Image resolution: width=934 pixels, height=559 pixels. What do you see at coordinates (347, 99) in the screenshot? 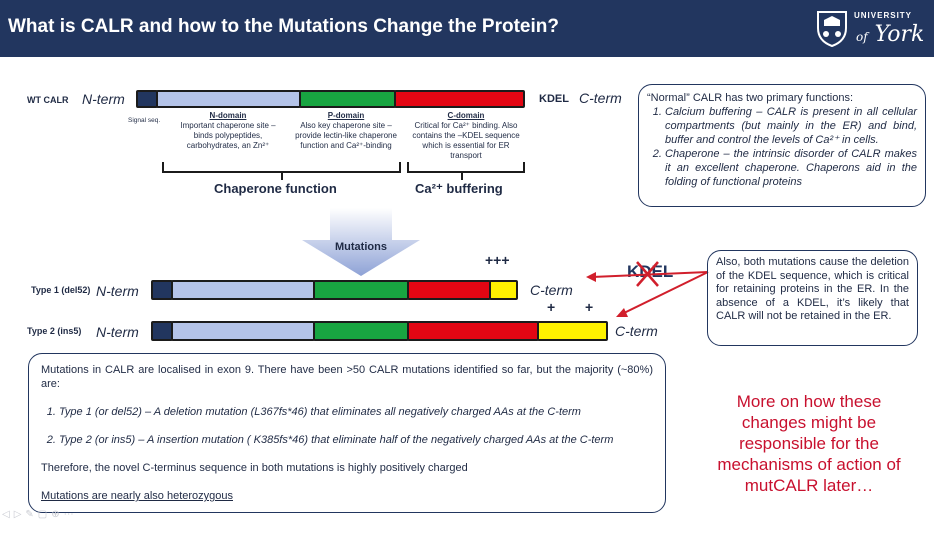
I see `wt-p-domain-segment` at bounding box center [347, 99].